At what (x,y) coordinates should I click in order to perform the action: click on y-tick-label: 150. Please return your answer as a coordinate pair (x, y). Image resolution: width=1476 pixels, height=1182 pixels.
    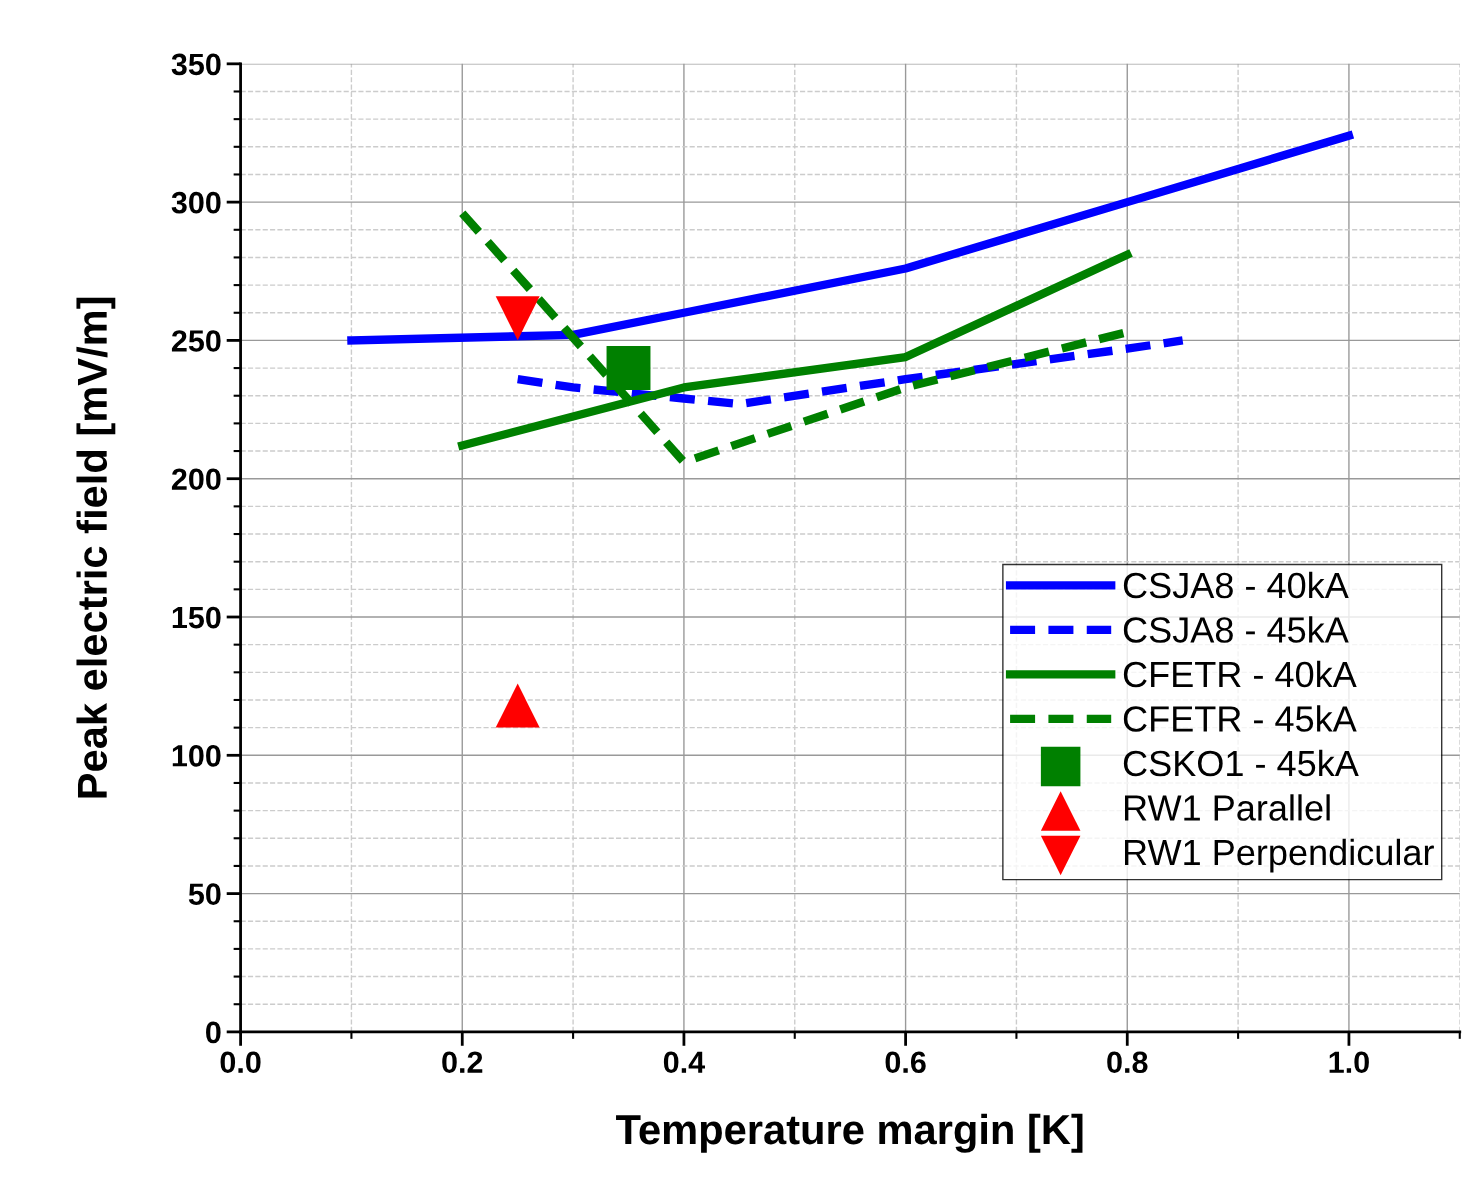
    Looking at the image, I should click on (196, 617).